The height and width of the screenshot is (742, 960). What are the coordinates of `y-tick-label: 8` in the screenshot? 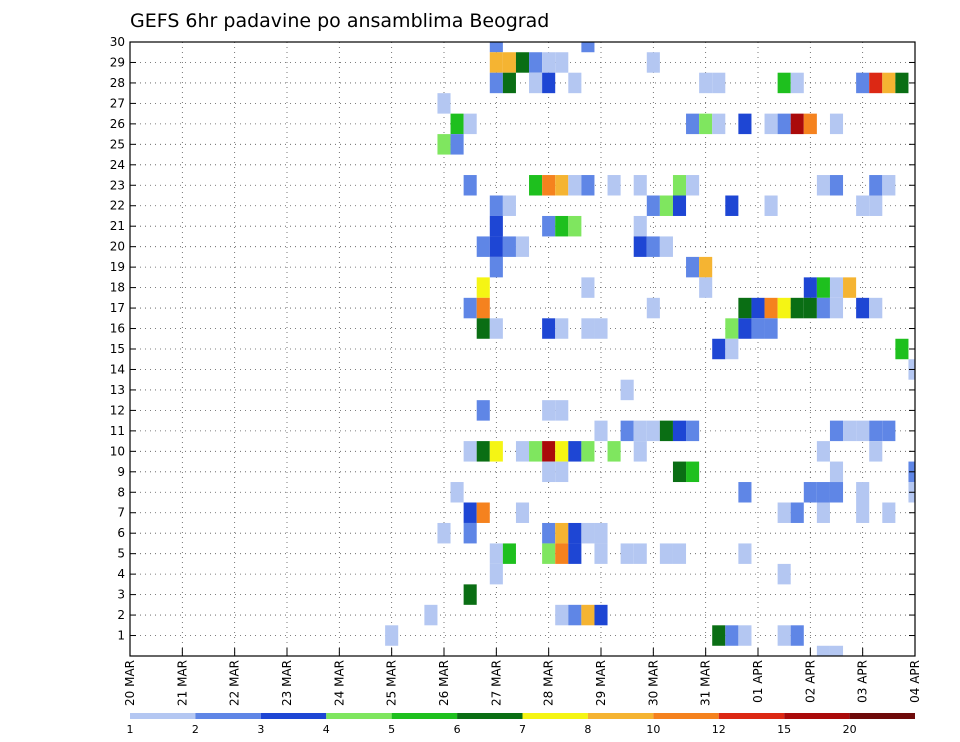 It's located at (121, 492).